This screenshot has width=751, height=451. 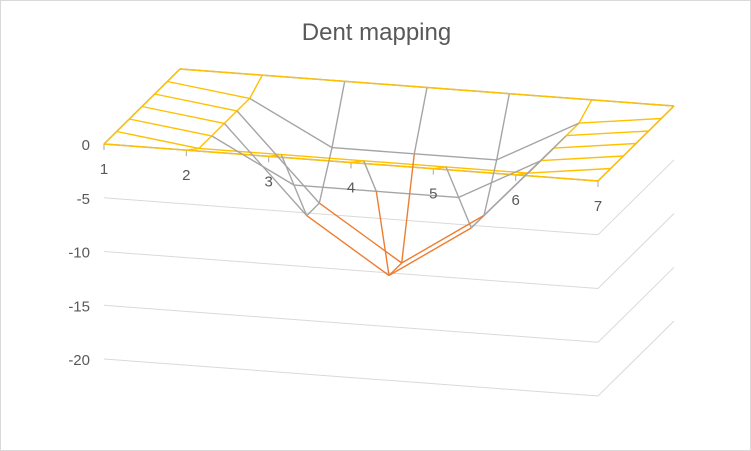 What do you see at coordinates (104, 169) in the screenshot?
I see `x-tick-label: 1` at bounding box center [104, 169].